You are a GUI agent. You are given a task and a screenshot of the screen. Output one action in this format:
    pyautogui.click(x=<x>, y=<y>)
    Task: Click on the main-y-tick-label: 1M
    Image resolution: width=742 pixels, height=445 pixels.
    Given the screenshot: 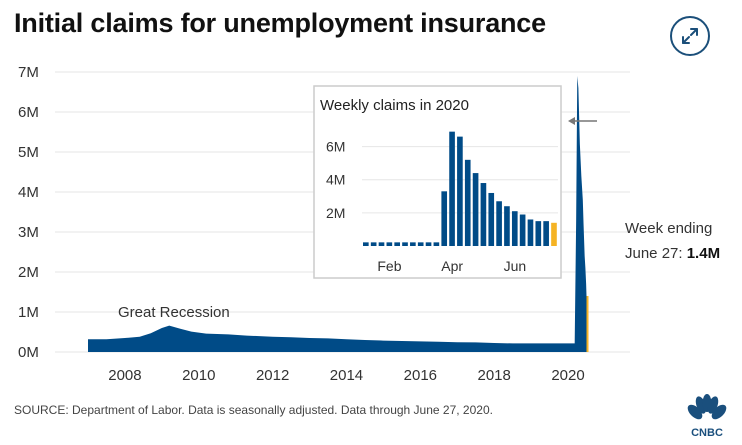 What is the action you would take?
    pyautogui.click(x=28, y=312)
    